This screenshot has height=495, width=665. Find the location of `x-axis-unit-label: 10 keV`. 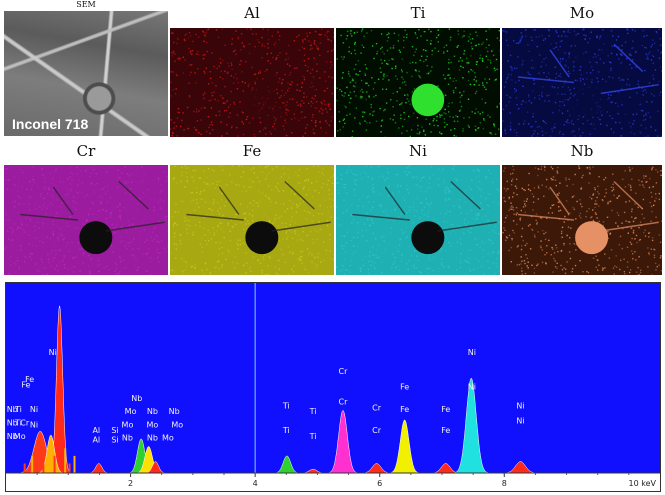

x-axis-unit-label: 10 keV is located at coordinates (643, 483).